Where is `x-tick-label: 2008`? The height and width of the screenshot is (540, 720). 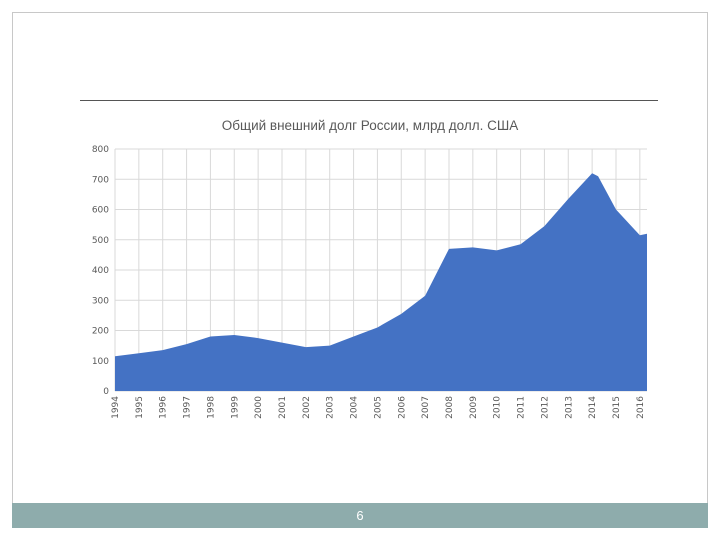 x-tick-label: 2008 is located at coordinates (450, 407).